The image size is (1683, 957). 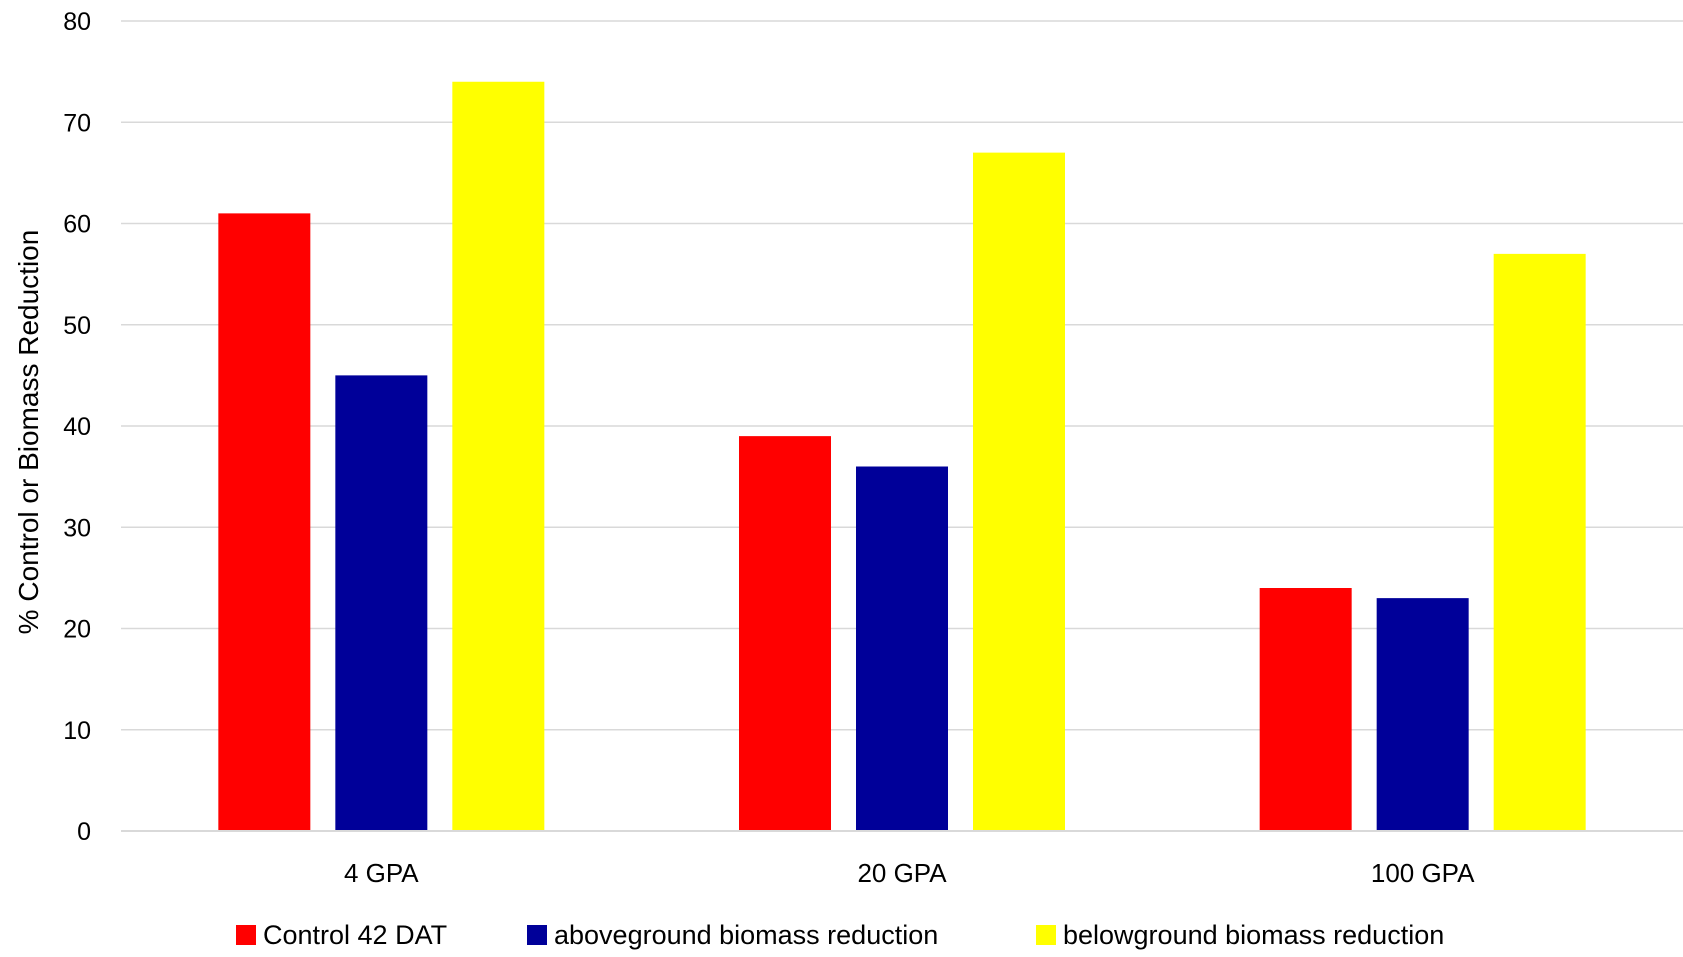 I want to click on legend-item: aboveground biomass reduction, so click(x=732, y=935).